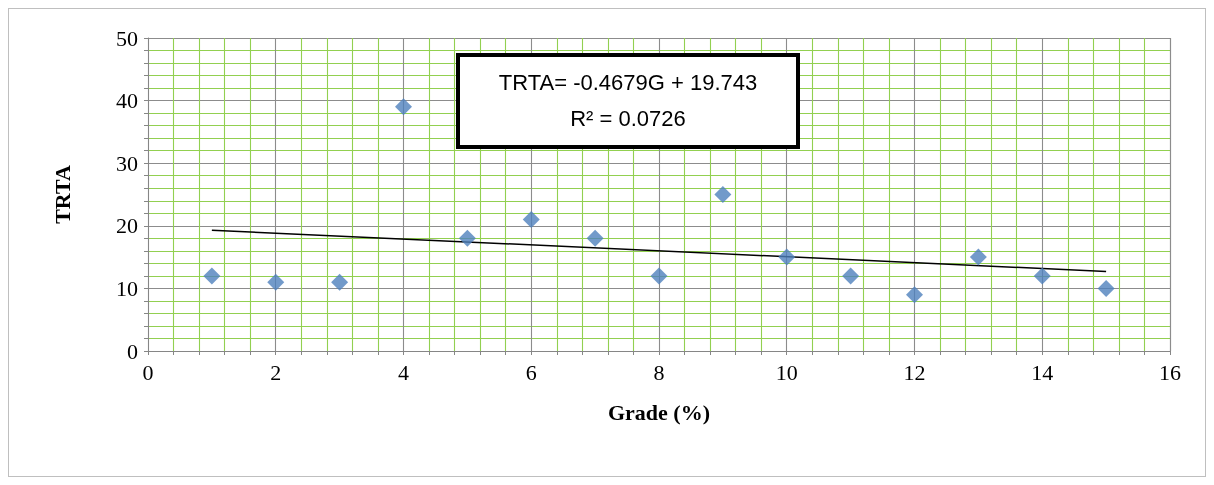 The image size is (1214, 485). I want to click on x-tick-label: 8, so click(659, 372).